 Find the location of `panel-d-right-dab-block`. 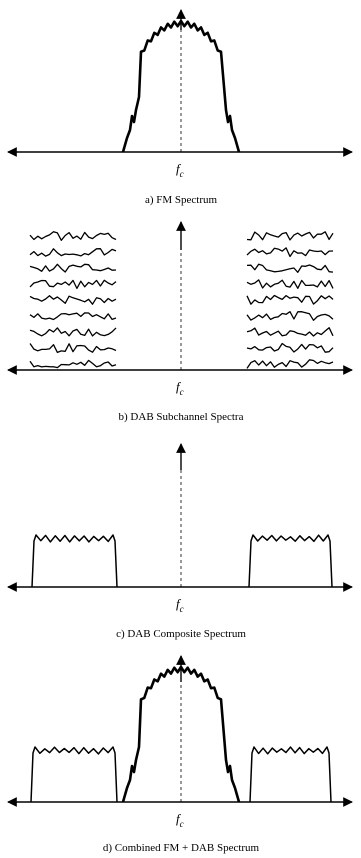

panel-d-right-dab-block is located at coordinates (290, 774).